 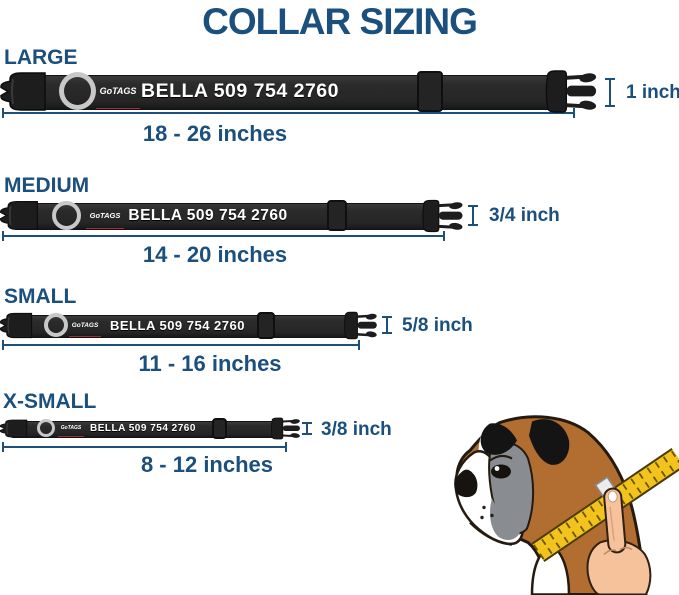 I want to click on size-label-large: LARGE, so click(x=41, y=57).